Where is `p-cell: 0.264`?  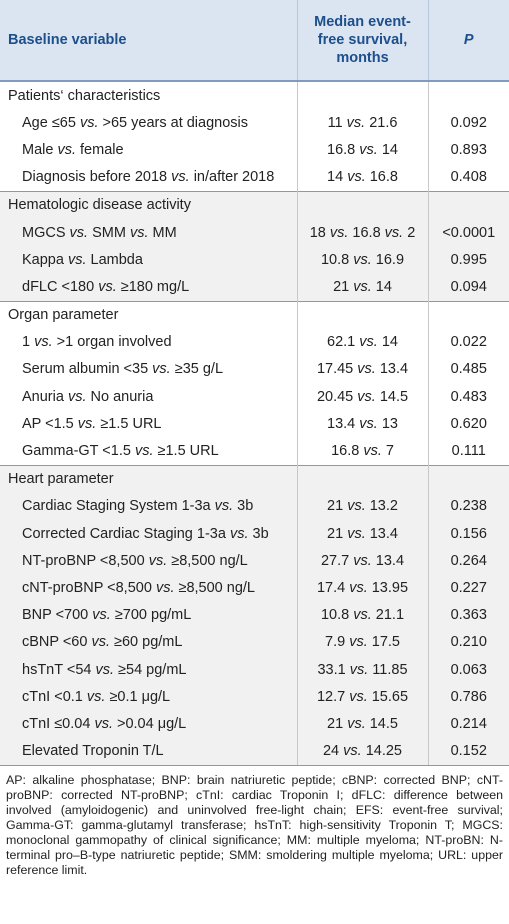
p-cell: 0.264 is located at coordinates (468, 561).